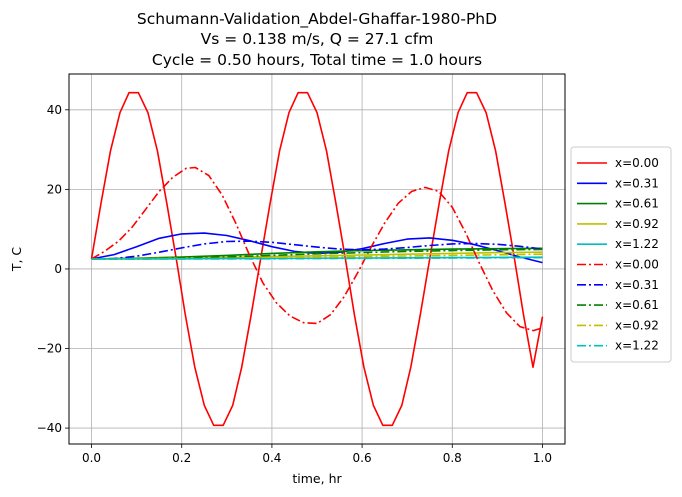  I want to click on x-tick-label: 1.0, so click(542, 458).